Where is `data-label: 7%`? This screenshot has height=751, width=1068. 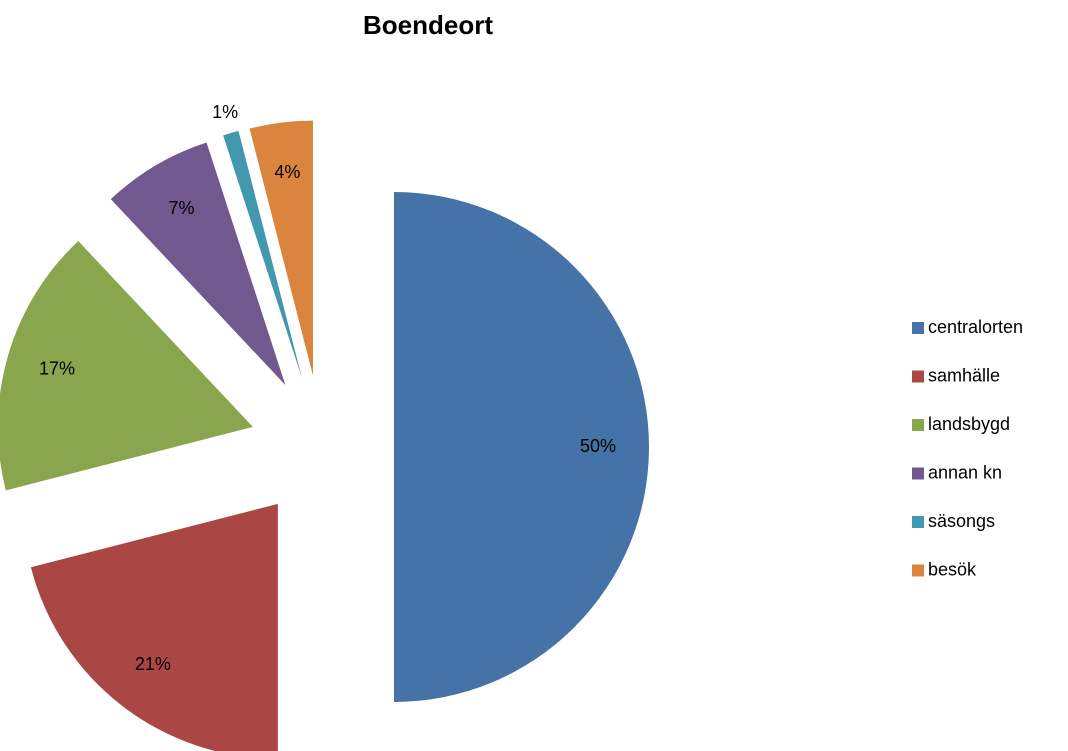
data-label: 7% is located at coordinates (181, 208).